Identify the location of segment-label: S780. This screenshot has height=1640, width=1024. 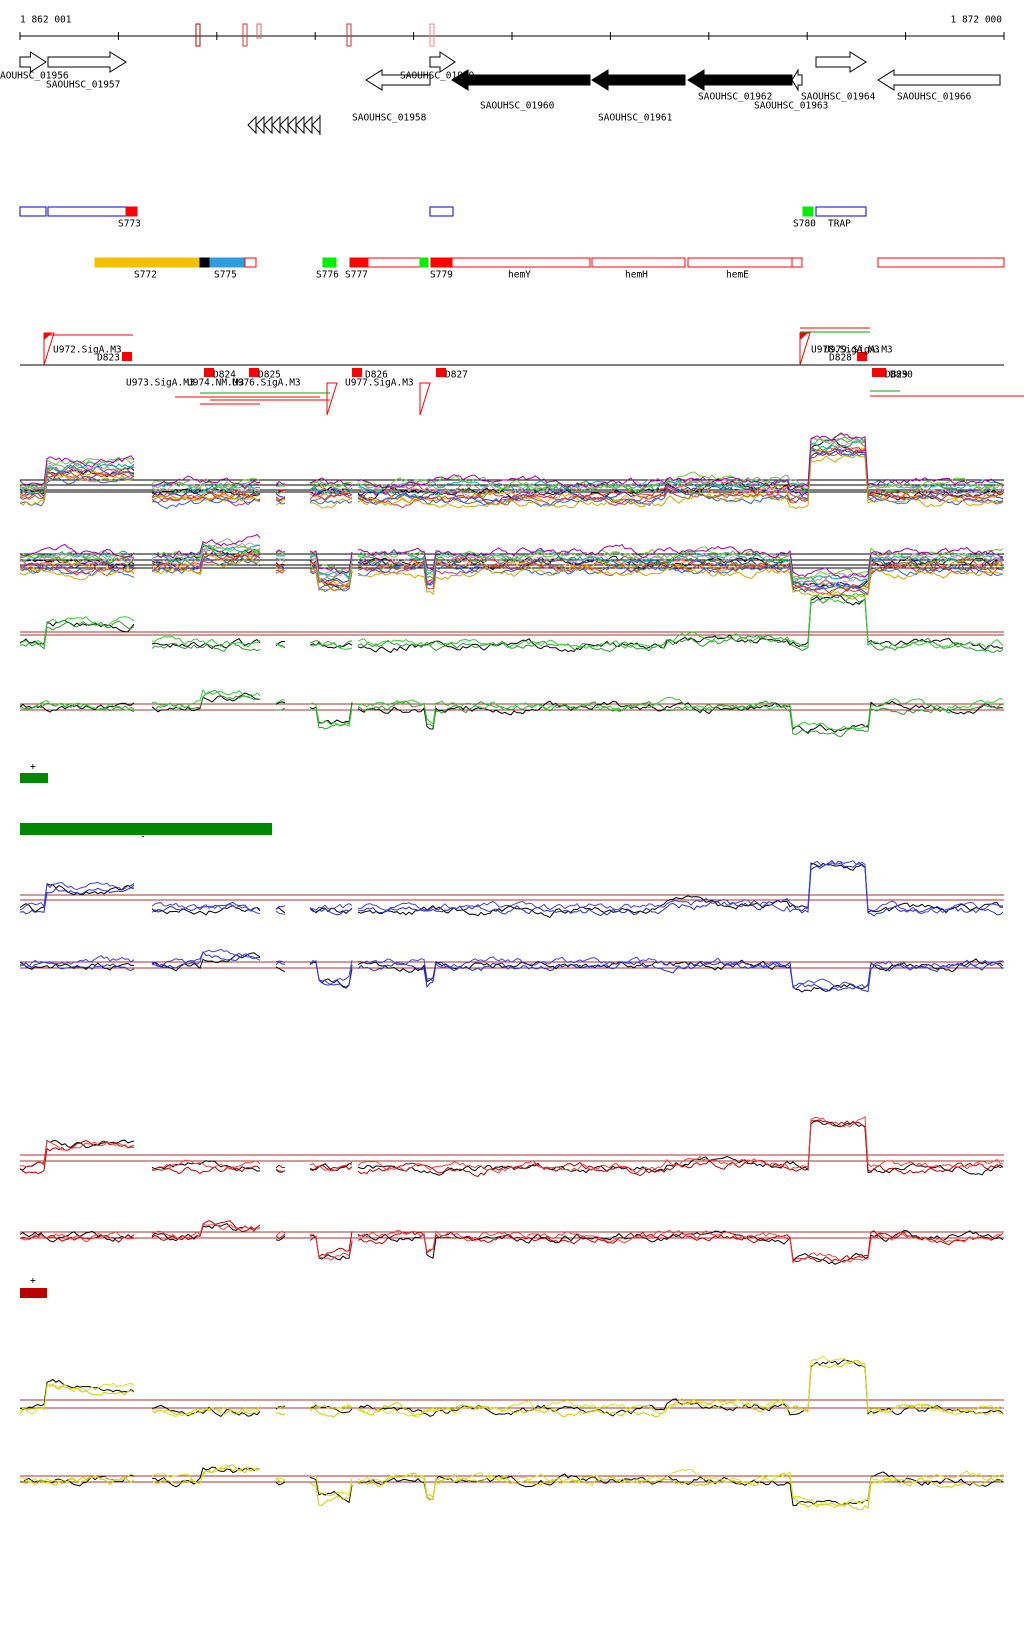
(804, 224).